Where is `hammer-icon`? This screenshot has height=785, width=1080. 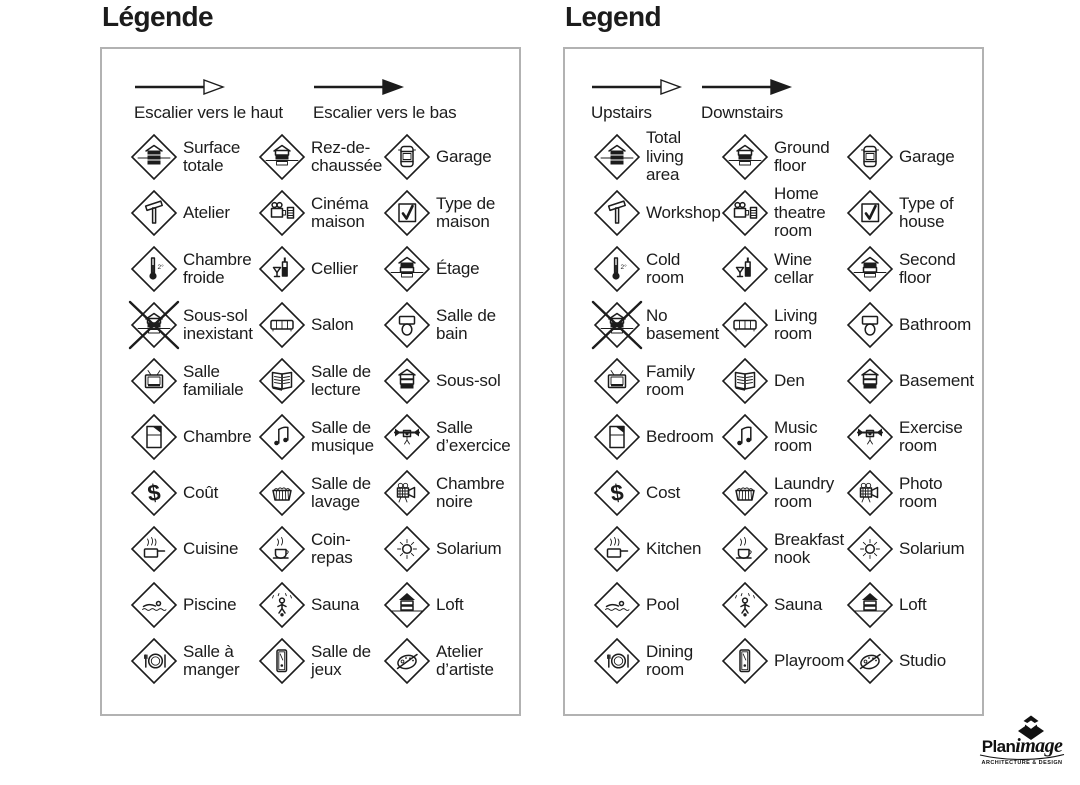 hammer-icon is located at coordinates (617, 213).